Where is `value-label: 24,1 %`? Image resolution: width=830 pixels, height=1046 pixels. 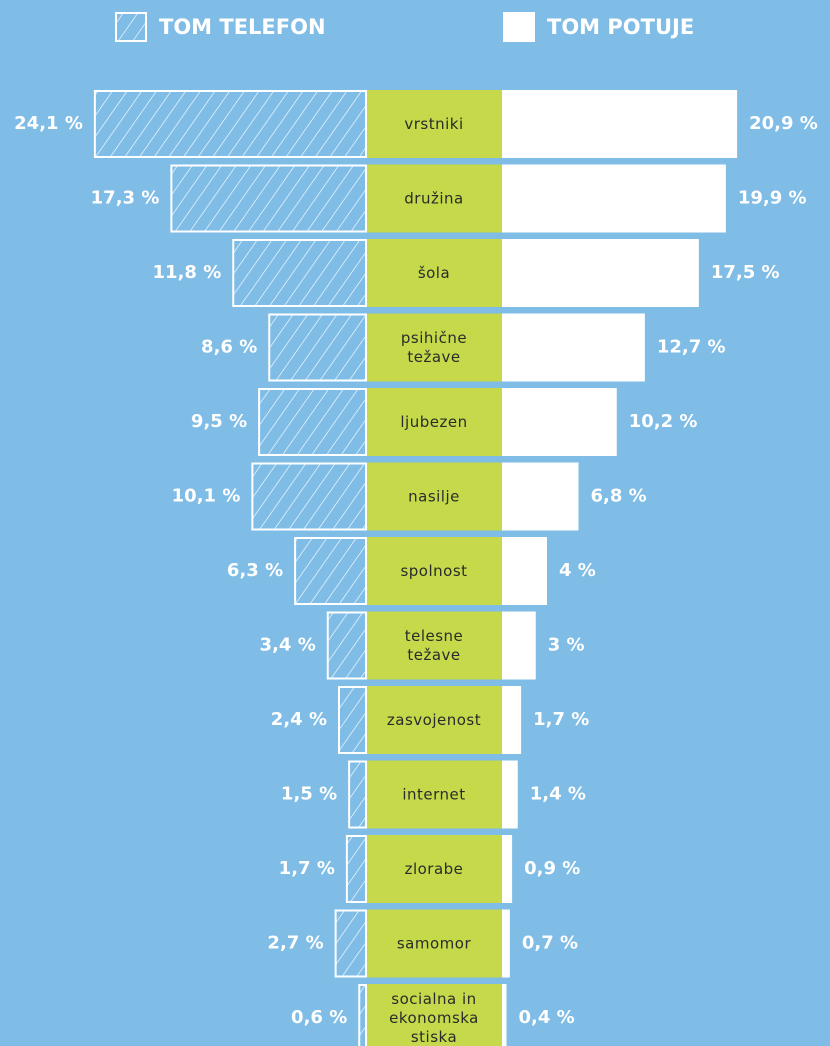
value-label: 24,1 % is located at coordinates (48, 123).